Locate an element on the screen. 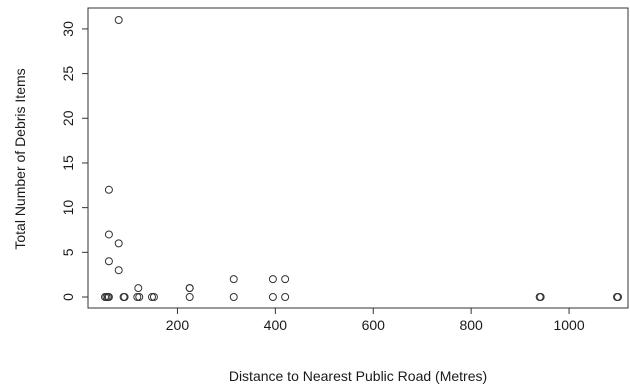 The image size is (630, 387). y-axis-title: Total Number of Debris Items is located at coordinates (20, 158).